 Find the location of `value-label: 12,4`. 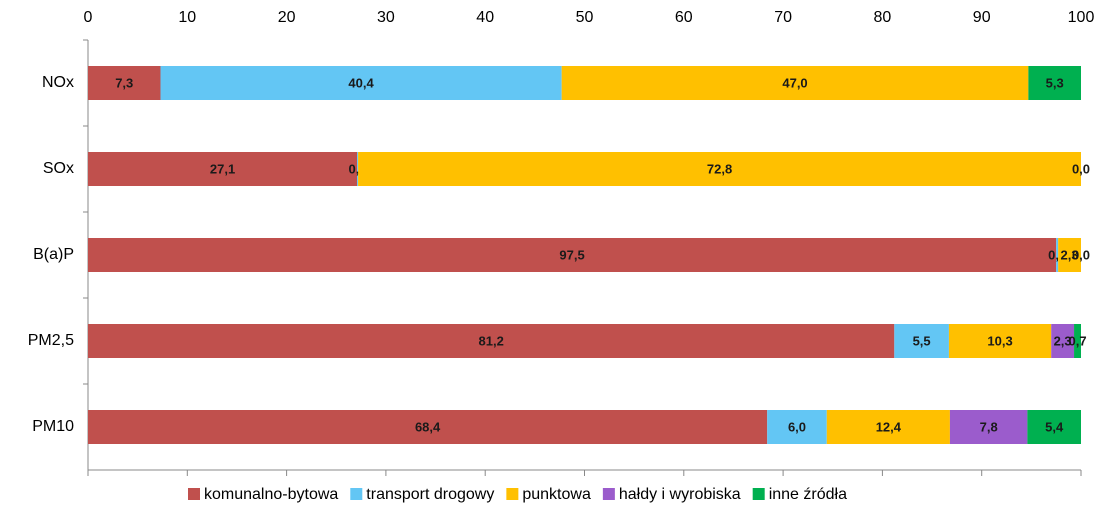

value-label: 12,4 is located at coordinates (889, 426).